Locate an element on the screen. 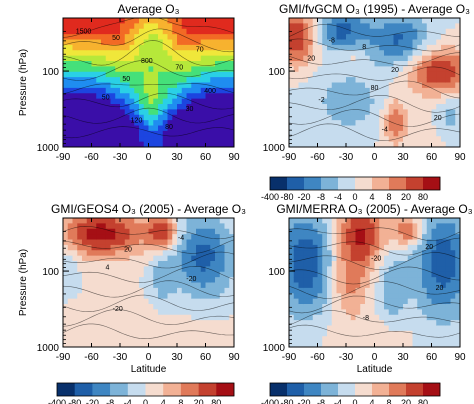  contour-label: -20 is located at coordinates (118, 309).